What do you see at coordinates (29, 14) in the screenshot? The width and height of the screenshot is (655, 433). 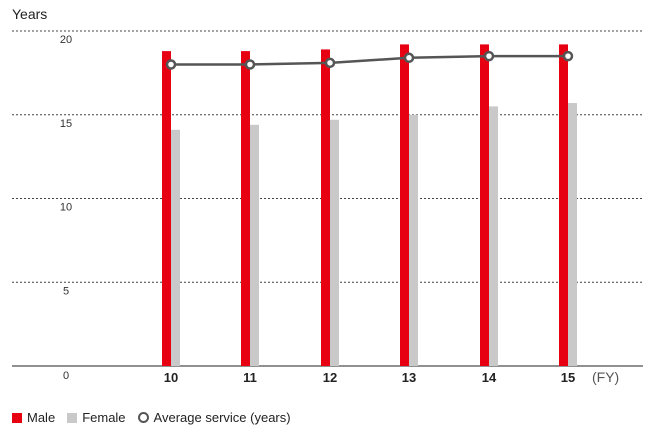 I see `y-axis-title: Years` at bounding box center [29, 14].